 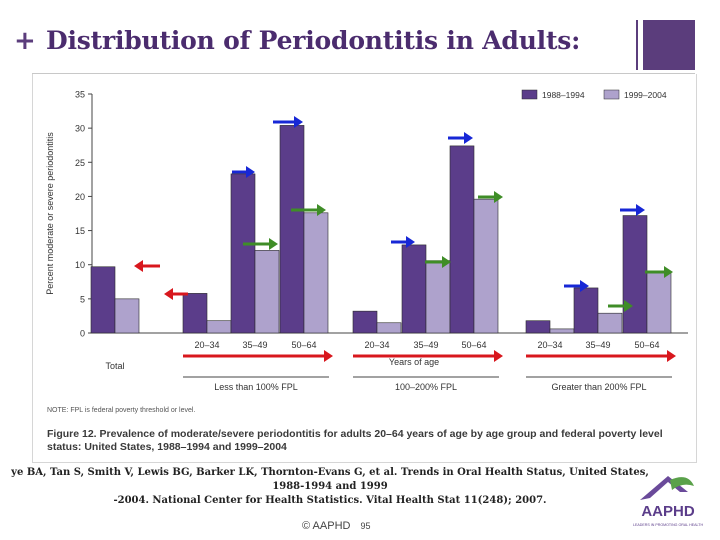 What do you see at coordinates (168, 294) in the screenshot?
I see `red-arrow-less-than-100-fpl-20-34-head` at bounding box center [168, 294].